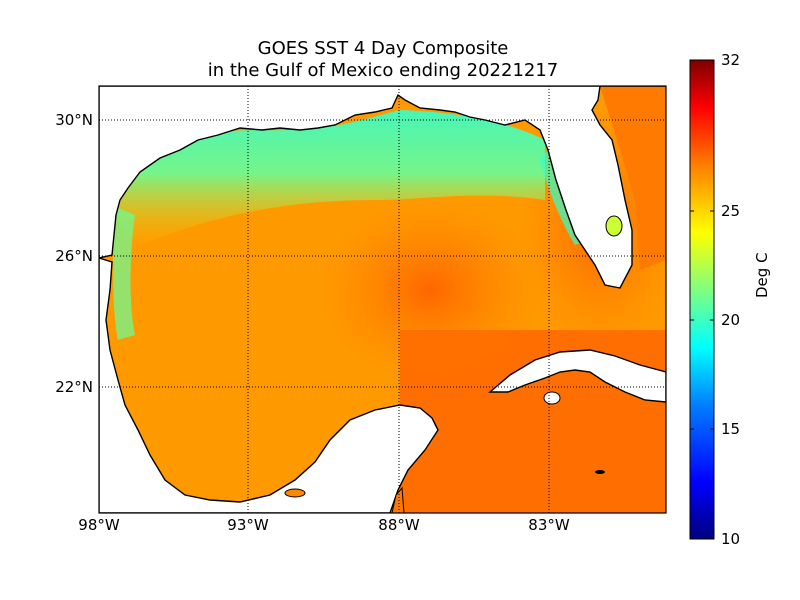 The height and width of the screenshot is (600, 800). Describe the element at coordinates (74, 387) in the screenshot. I see `lat-label-22n: 22°N` at that location.